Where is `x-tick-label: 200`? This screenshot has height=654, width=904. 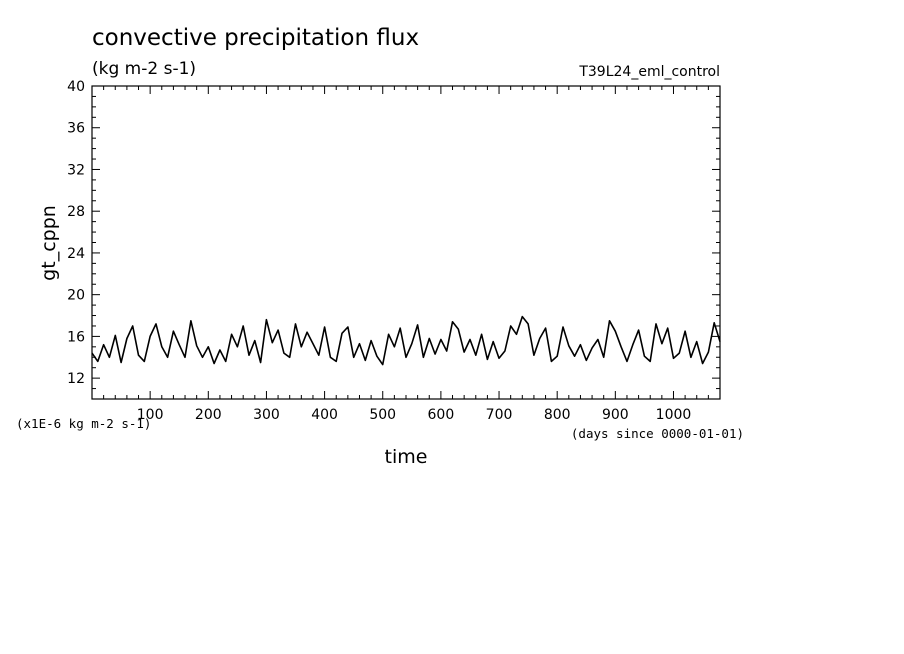 x-tick-label: 200 is located at coordinates (208, 415).